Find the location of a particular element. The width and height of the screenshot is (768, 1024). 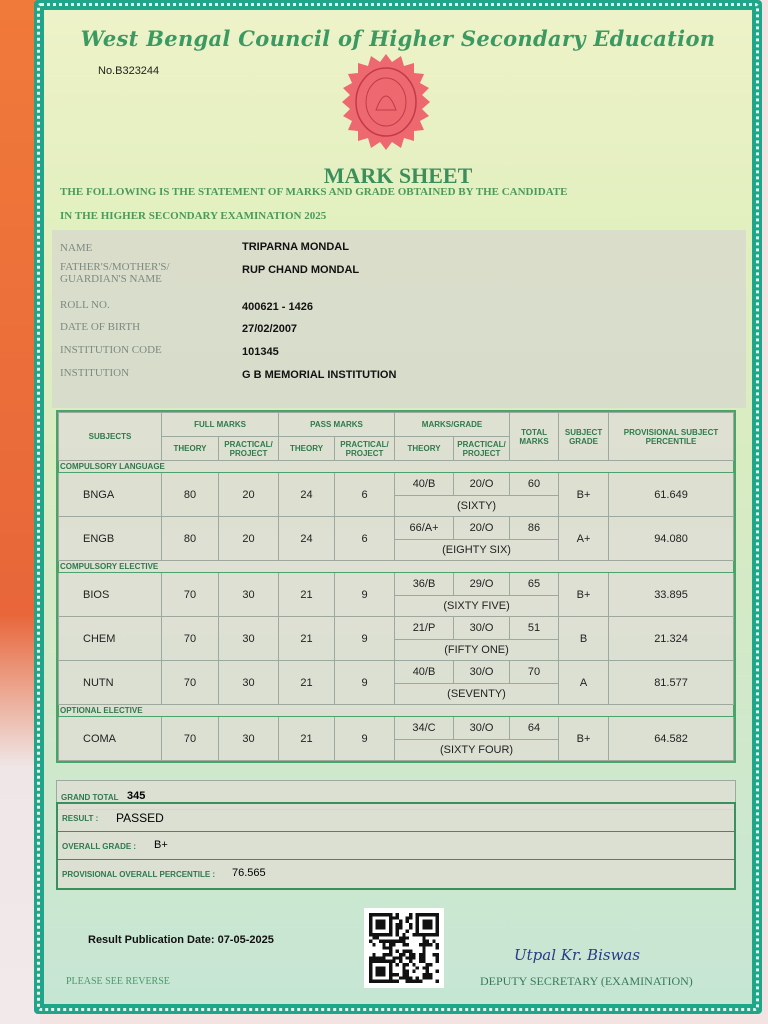

subject-percentile: 61.649 is located at coordinates (671, 494).